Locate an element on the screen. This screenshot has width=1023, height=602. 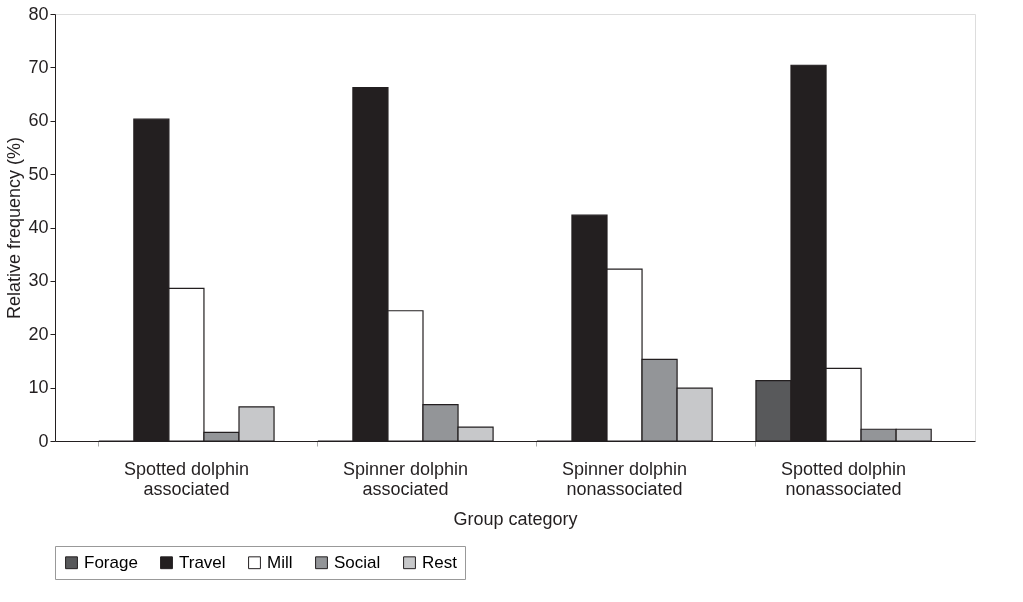
x-tick-label: Spotted dolphin nonassociated is located at coordinates (844, 478).